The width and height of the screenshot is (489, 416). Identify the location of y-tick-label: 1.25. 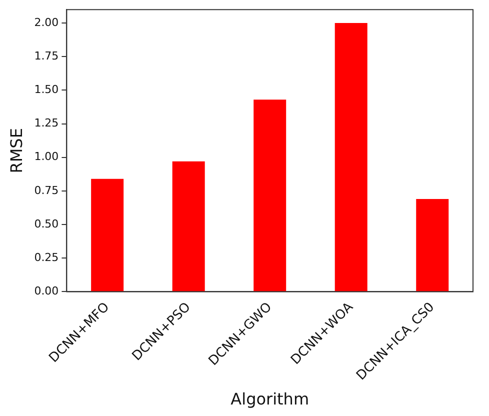
(46, 123).